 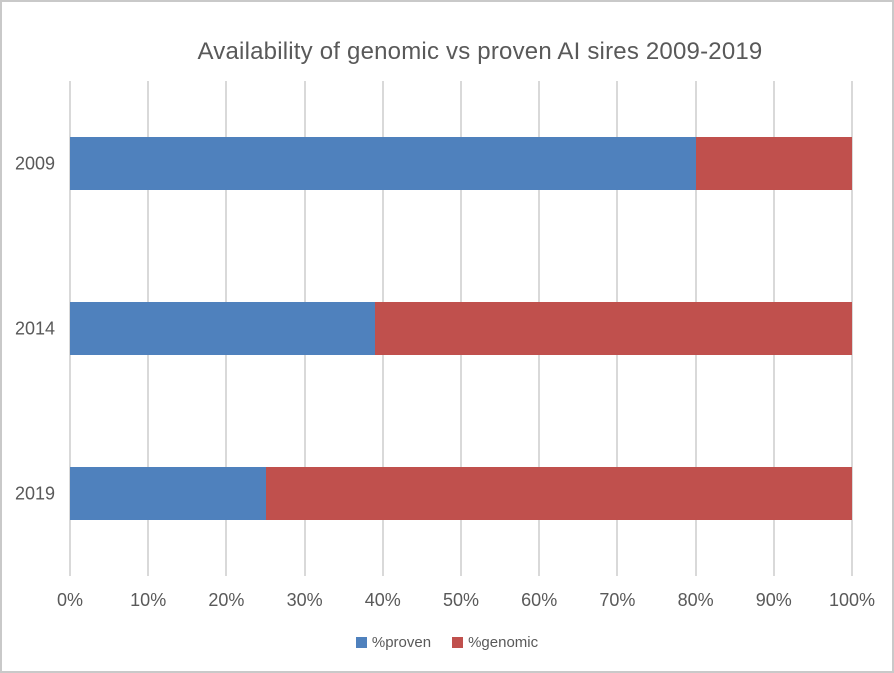 I want to click on x-axis-tick-label: 30%, so click(x=304, y=600).